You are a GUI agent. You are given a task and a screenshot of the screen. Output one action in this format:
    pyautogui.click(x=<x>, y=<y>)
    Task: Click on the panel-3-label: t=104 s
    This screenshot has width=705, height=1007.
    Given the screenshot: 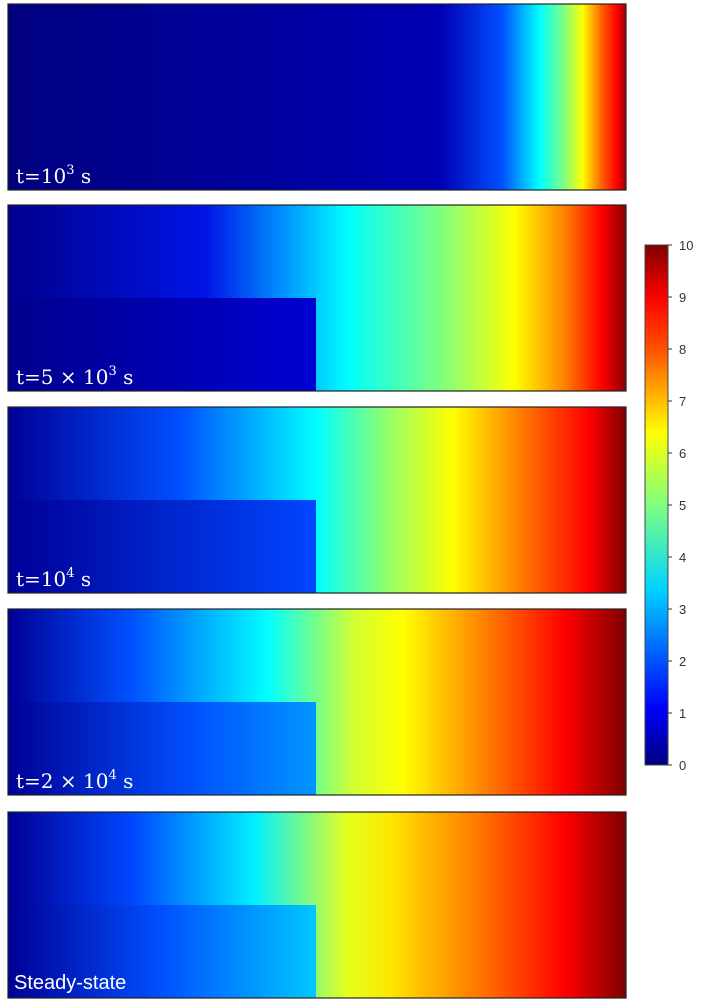 What is the action you would take?
    pyautogui.click(x=53, y=578)
    